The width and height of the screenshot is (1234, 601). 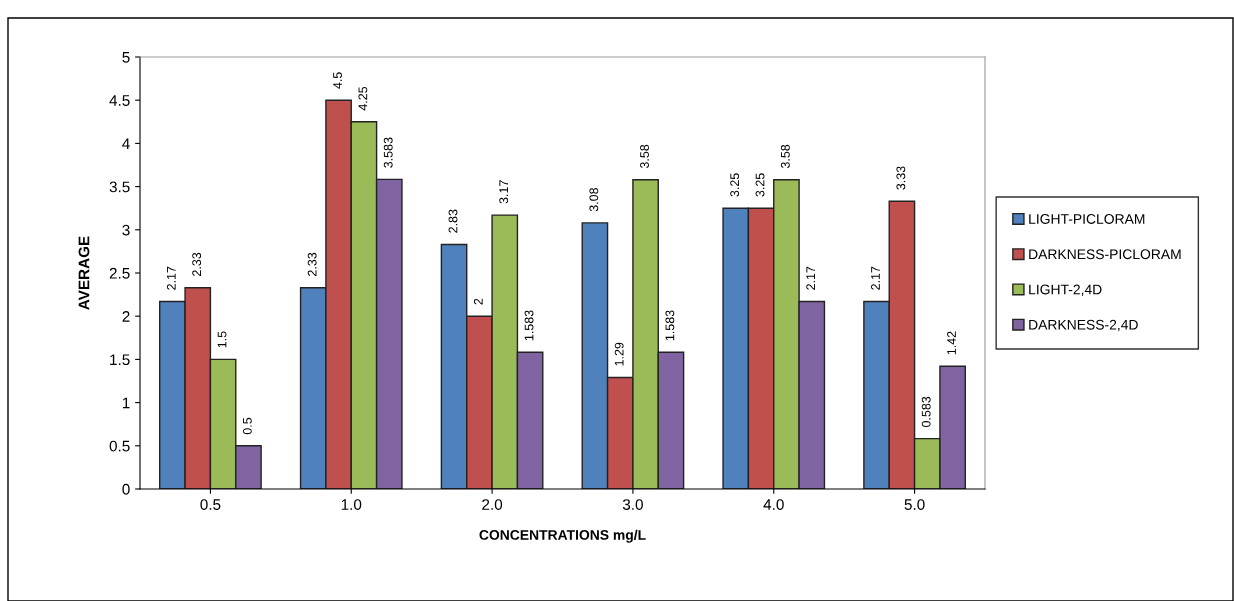 I want to click on y-tick-label: 0, so click(x=126, y=489).